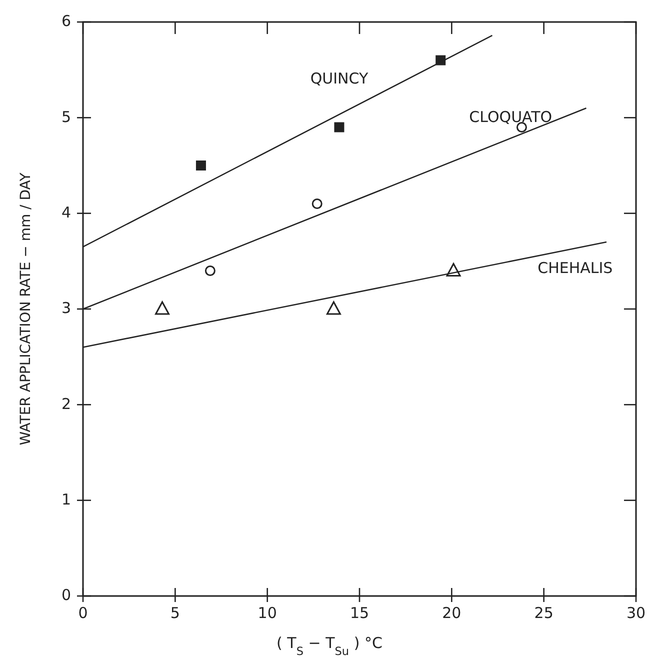 Image resolution: width=670 pixels, height=658 pixels. Describe the element at coordinates (575, 267) in the screenshot. I see `series-label: CHEHALIS` at that location.